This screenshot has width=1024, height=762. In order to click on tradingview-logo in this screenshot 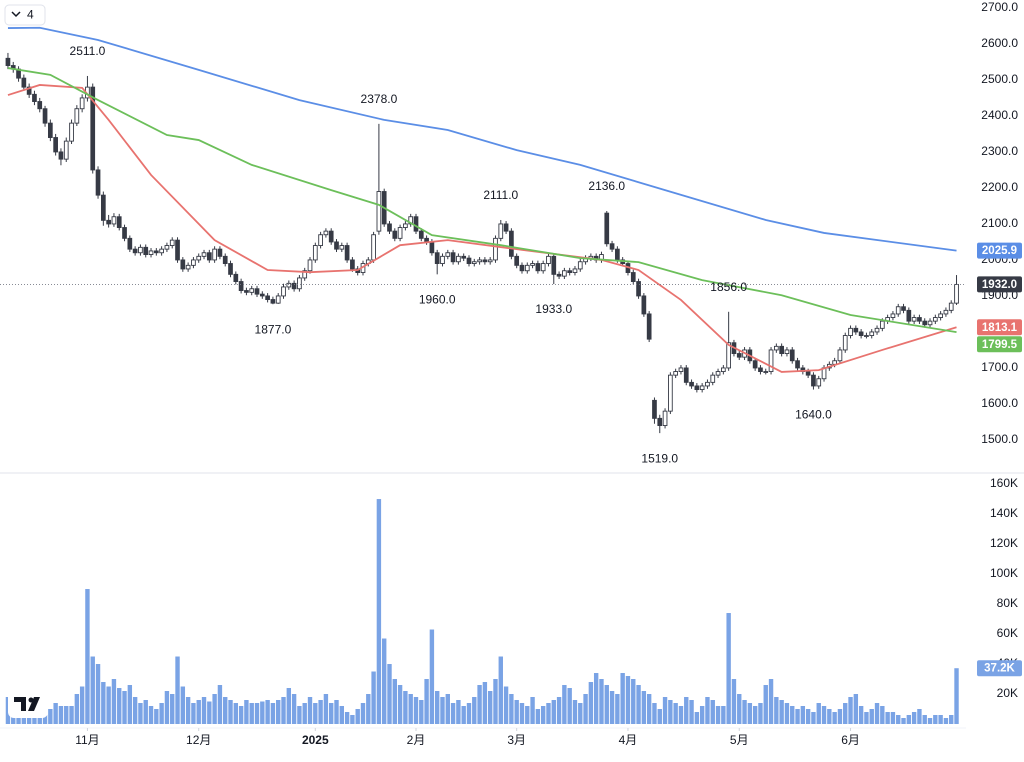, I will do `click(28, 704)`.